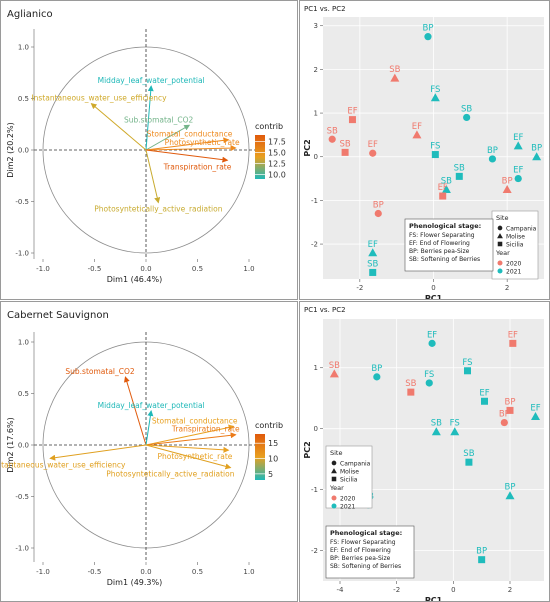  I want to click on x-tick-label: -1.0, so click(43, 572).